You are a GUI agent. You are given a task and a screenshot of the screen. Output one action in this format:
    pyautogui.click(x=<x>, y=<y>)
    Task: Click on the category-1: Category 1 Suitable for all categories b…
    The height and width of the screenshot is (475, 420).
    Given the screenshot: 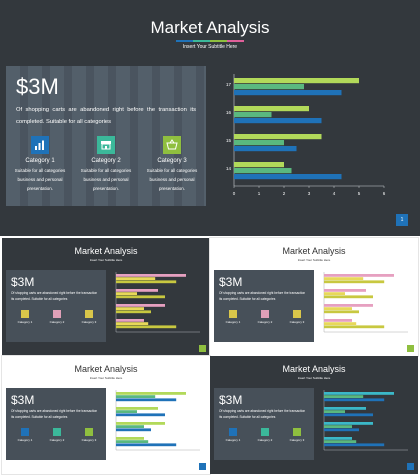 What is the action you would take?
    pyautogui.click(x=40, y=164)
    